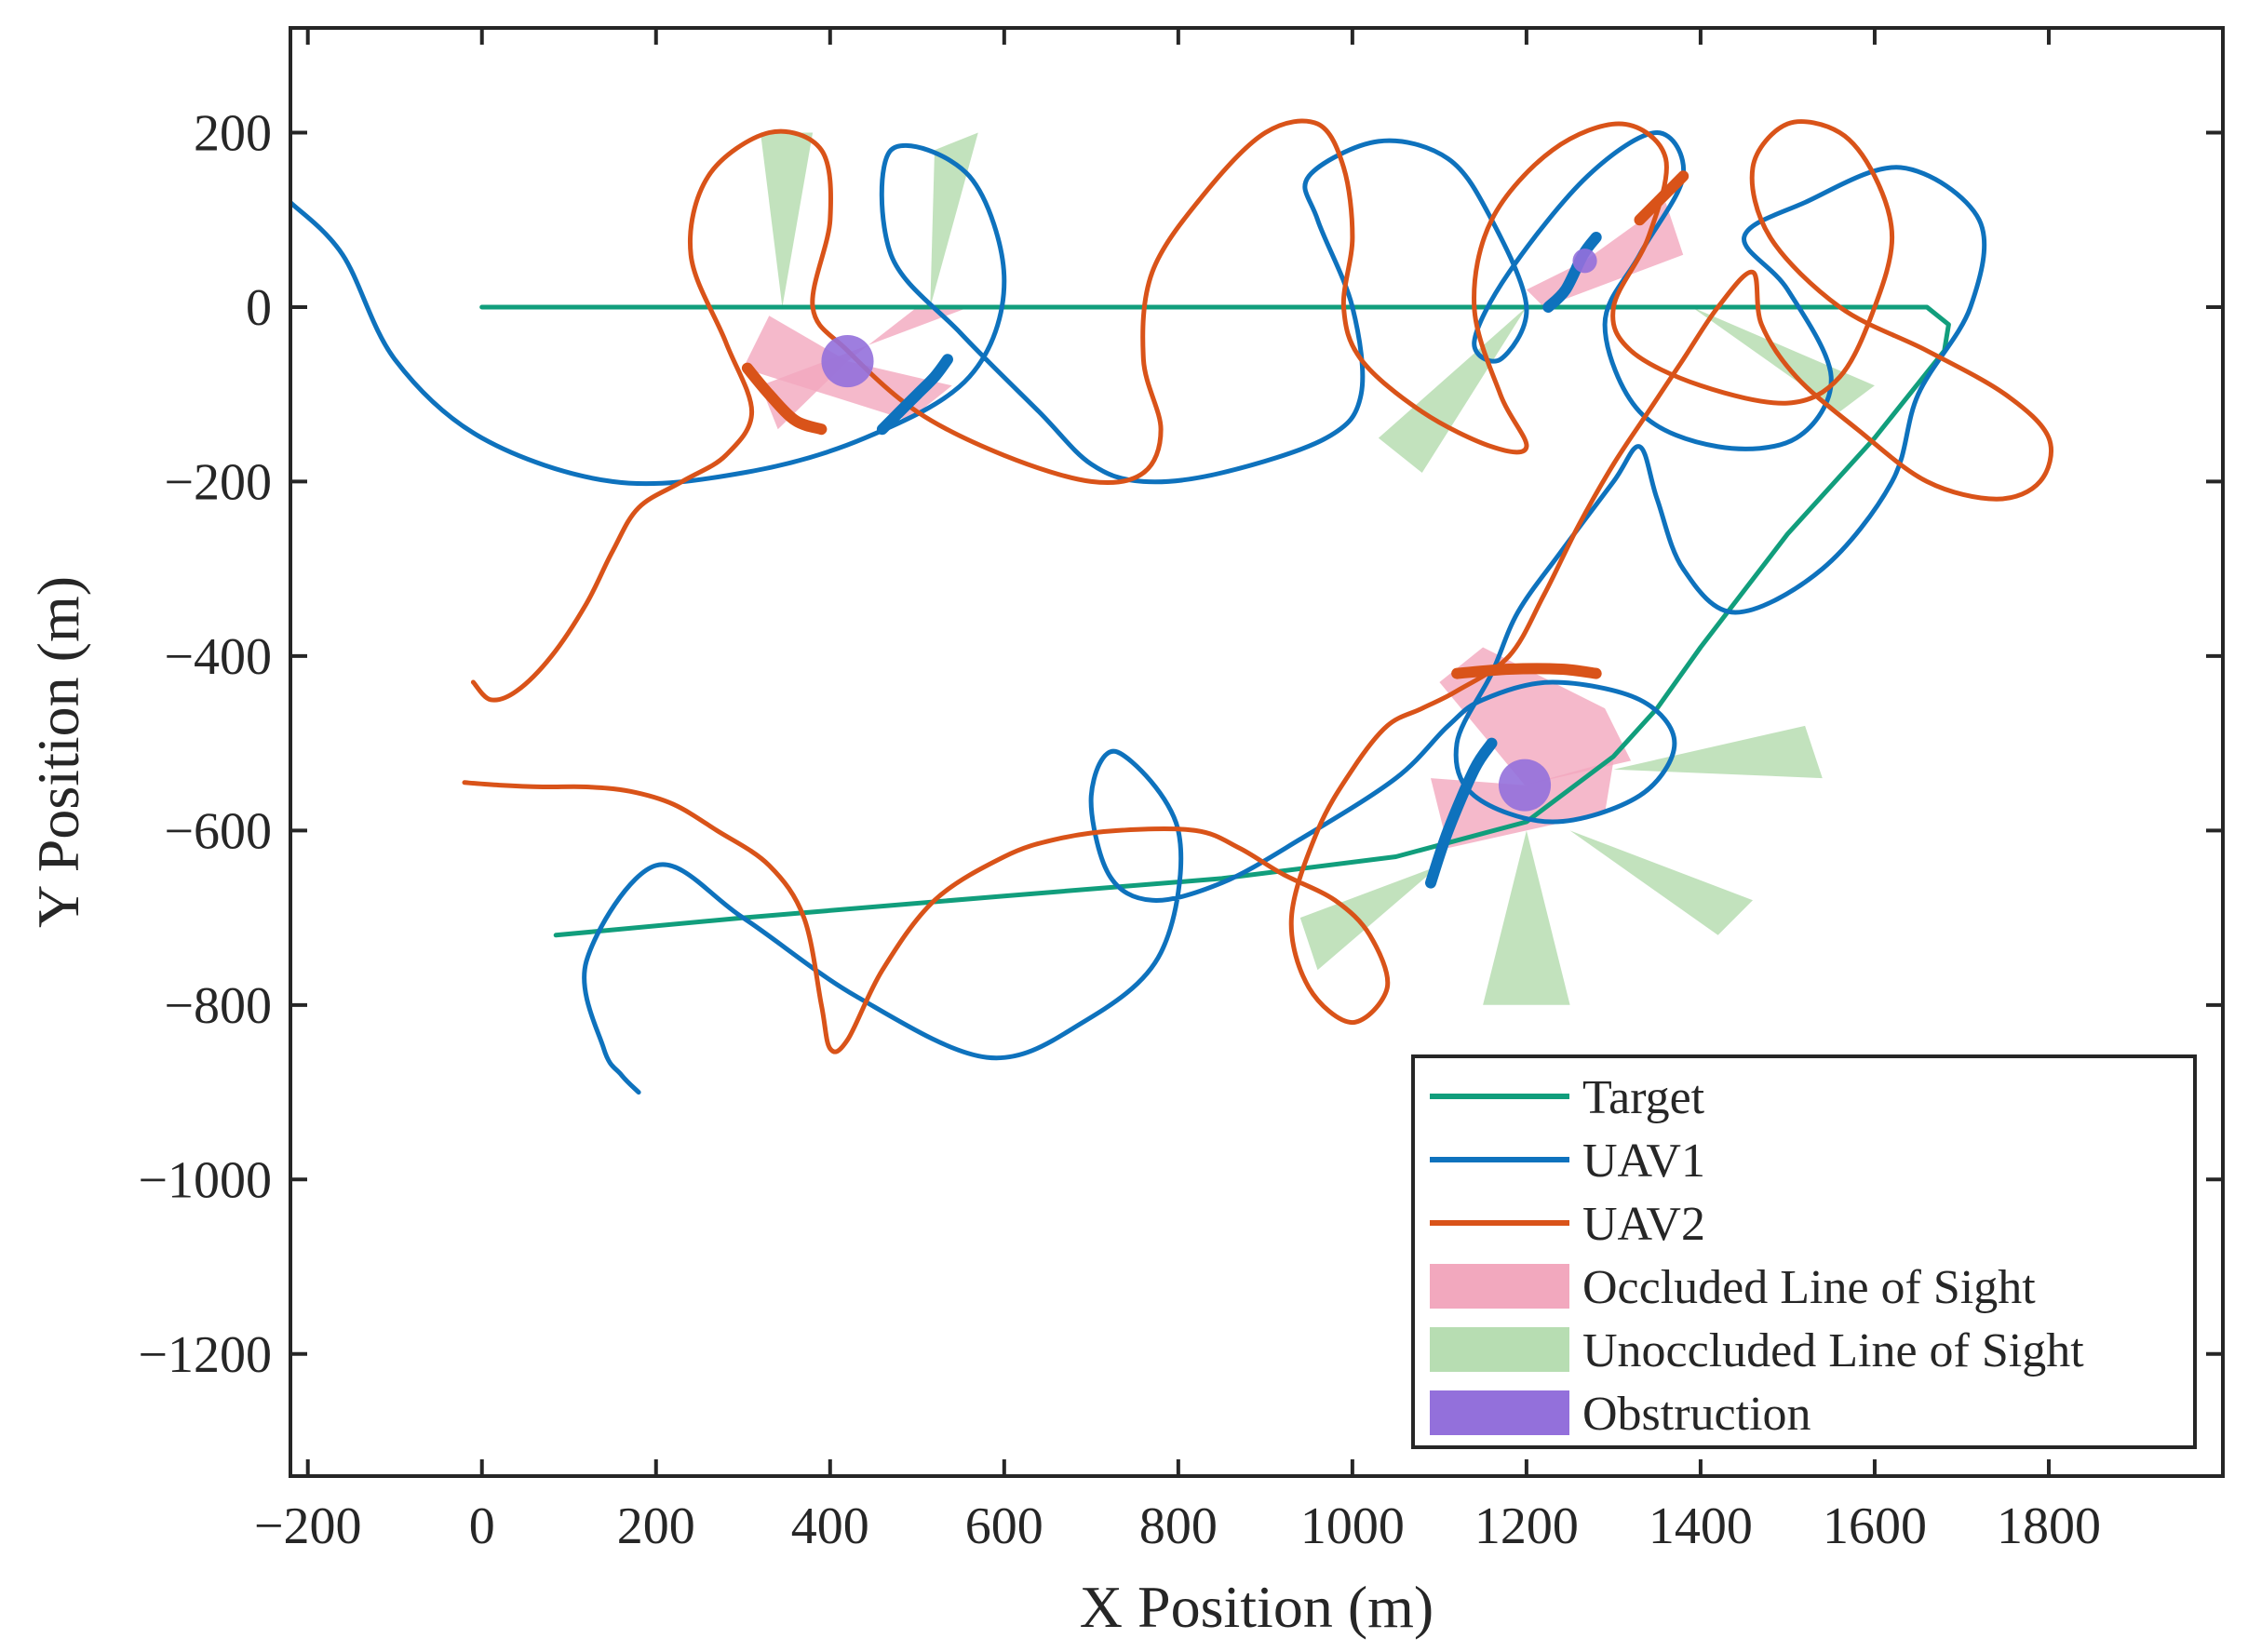 The image size is (2248, 1652). What do you see at coordinates (1257, 1607) in the screenshot?
I see `x-axis-title: X Position (m)` at bounding box center [1257, 1607].